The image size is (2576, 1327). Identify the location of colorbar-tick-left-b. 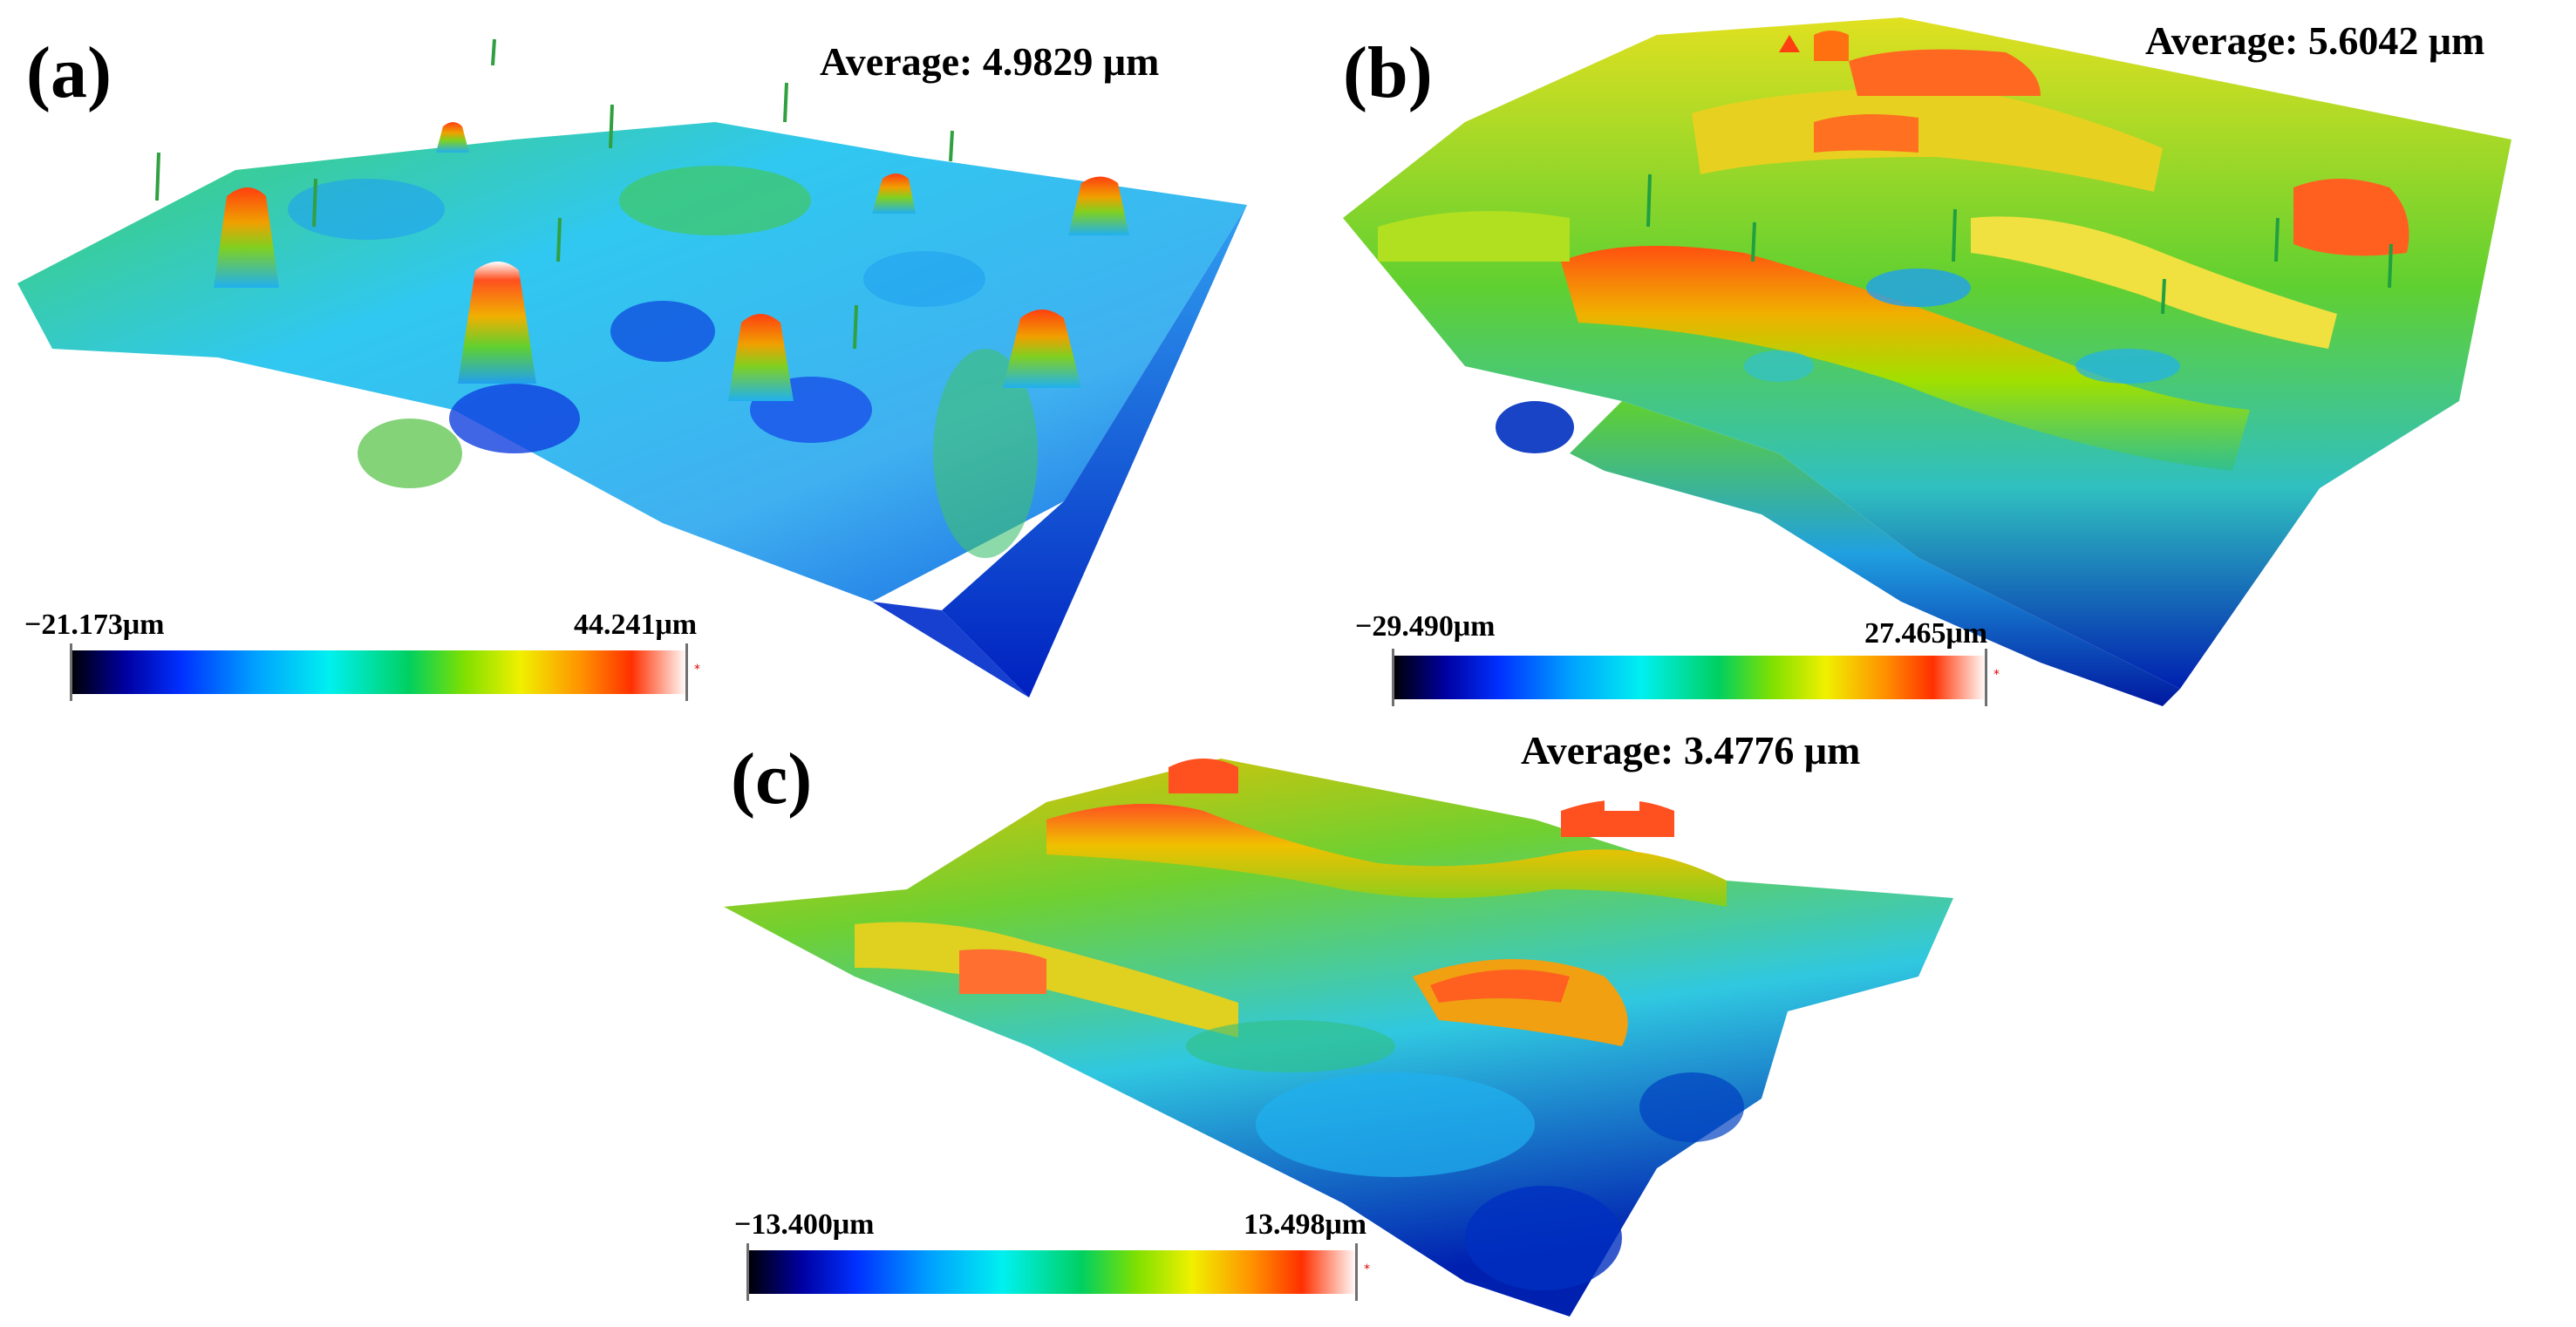
(1393, 677).